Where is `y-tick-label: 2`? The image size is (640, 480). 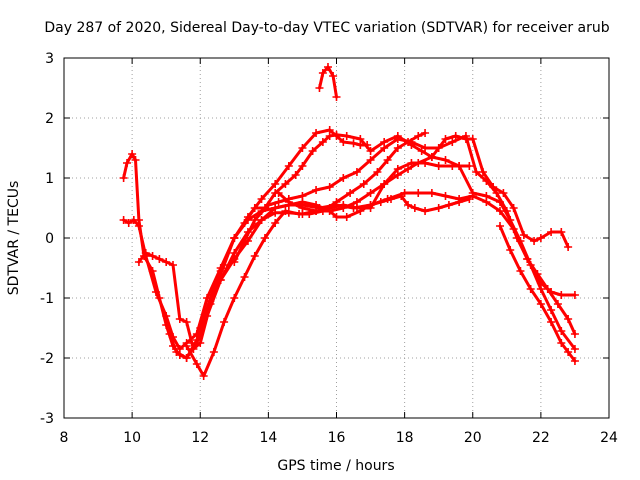
y-tick-label: 2 is located at coordinates (49, 119).